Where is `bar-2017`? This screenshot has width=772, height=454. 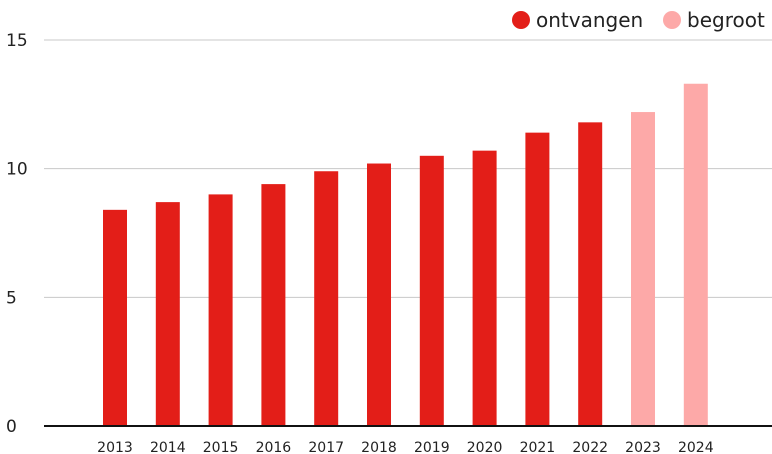 bar-2017 is located at coordinates (326, 298).